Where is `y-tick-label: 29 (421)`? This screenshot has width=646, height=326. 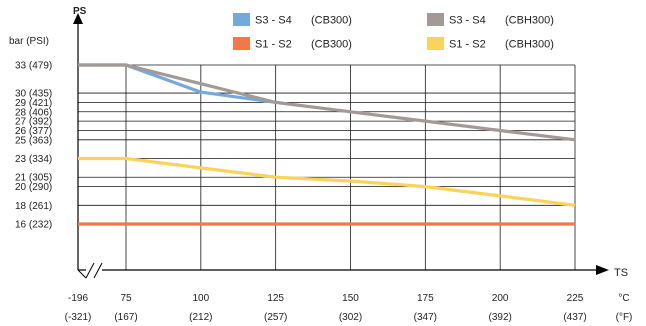
y-tick-label: 29 (421) is located at coordinates (33, 103).